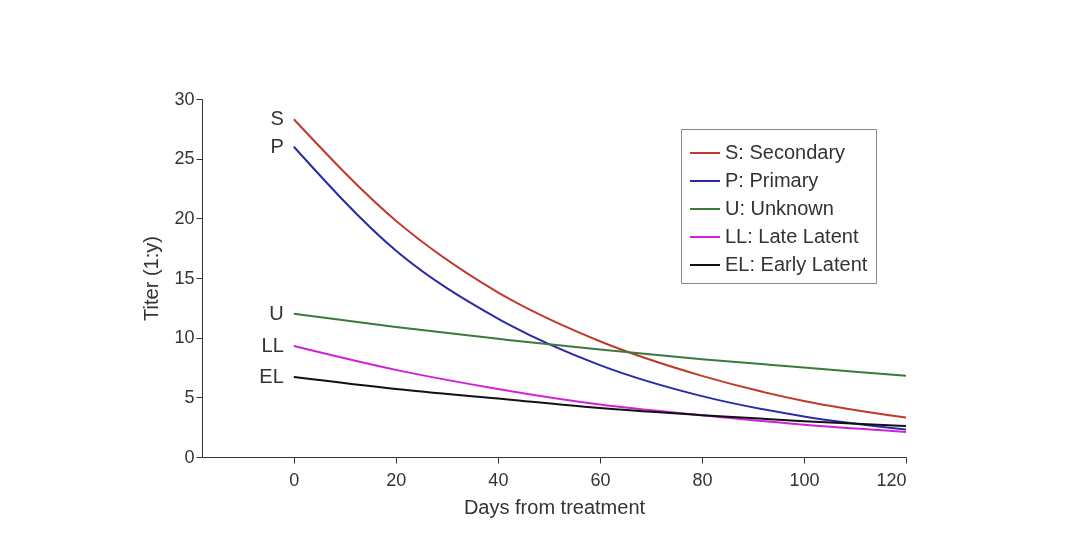  What do you see at coordinates (271, 376) in the screenshot?
I see `annotation: EL` at bounding box center [271, 376].